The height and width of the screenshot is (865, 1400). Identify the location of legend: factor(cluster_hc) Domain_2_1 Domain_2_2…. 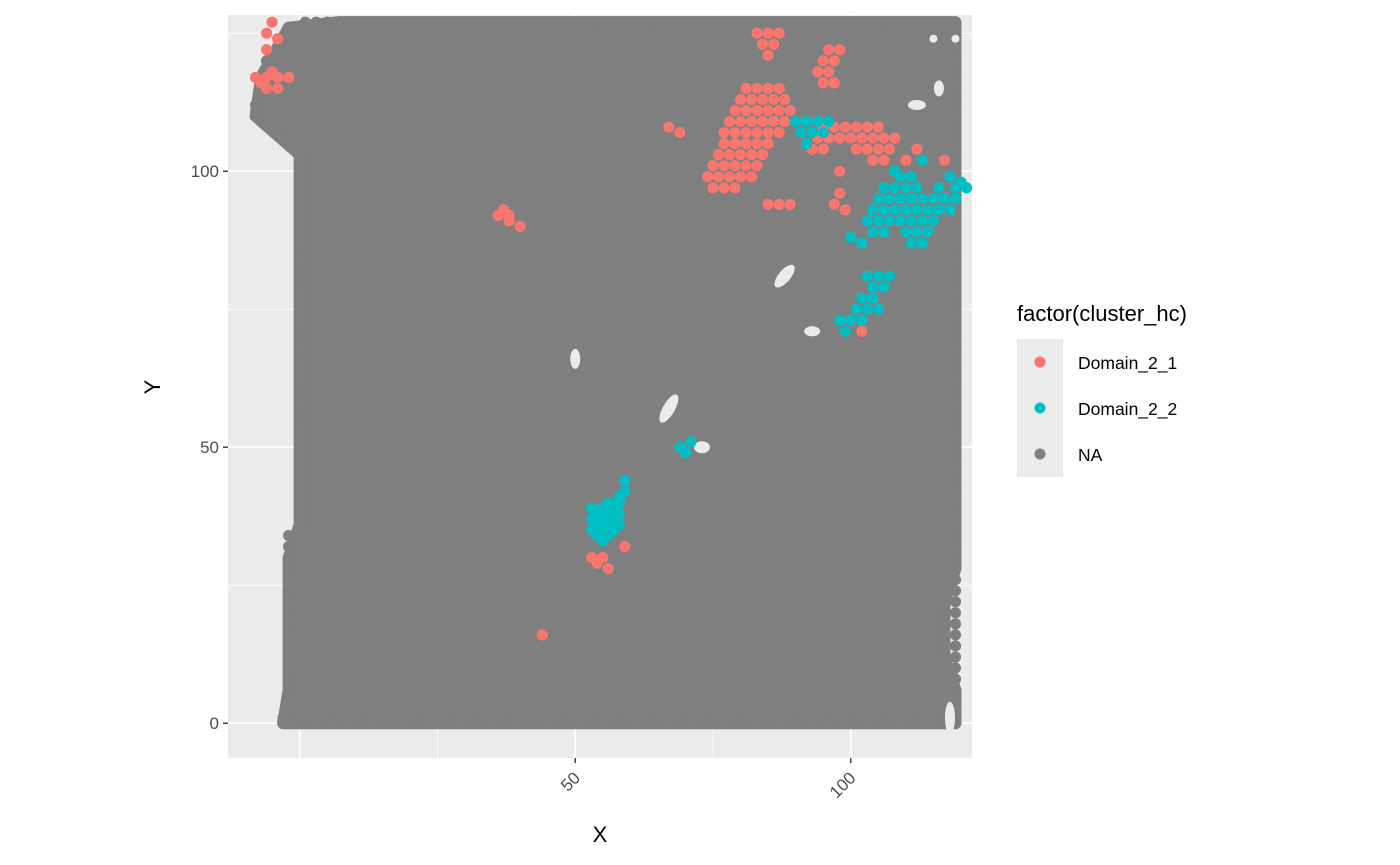
(1102, 389).